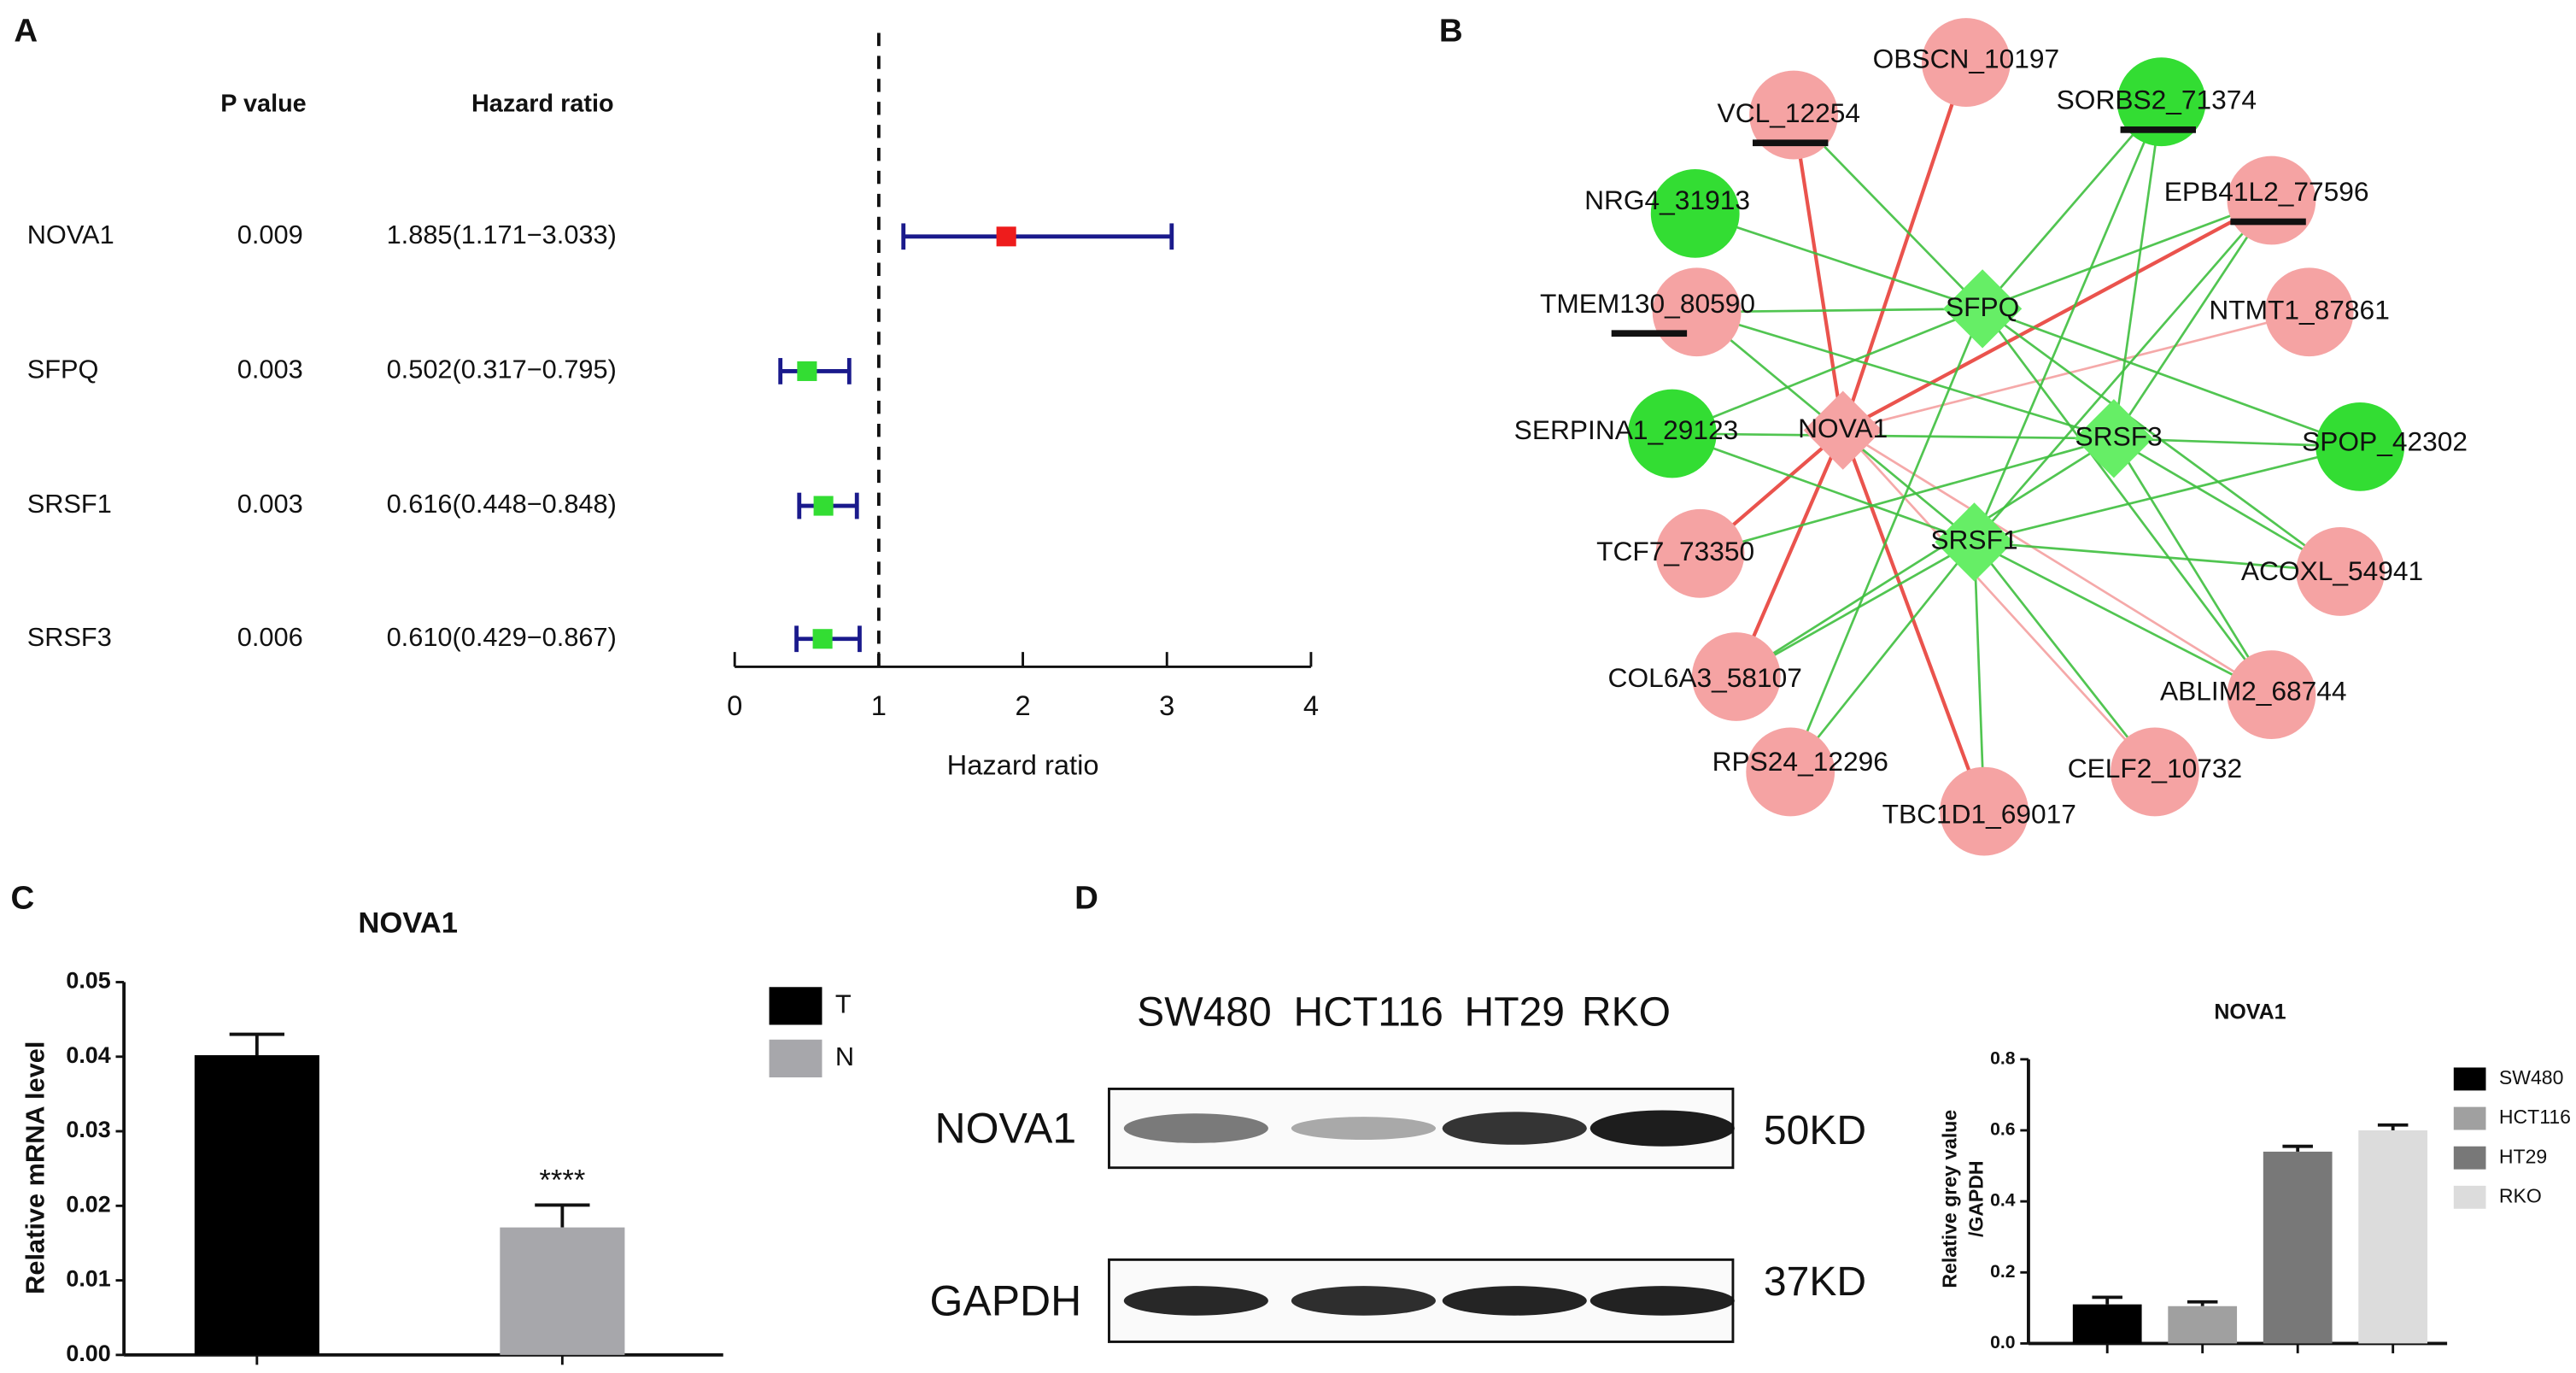 This screenshot has height=1373, width=2576. I want to click on node-label: SRSF3, so click(2119, 437).